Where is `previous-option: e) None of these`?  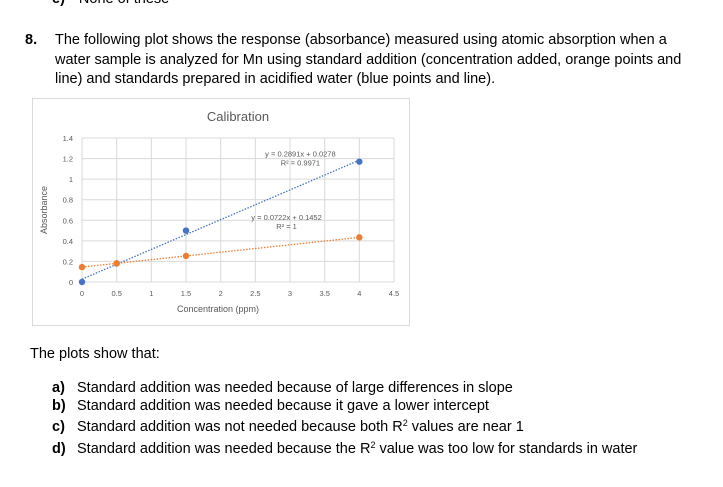 previous-option: e) None of these is located at coordinates (110, 3).